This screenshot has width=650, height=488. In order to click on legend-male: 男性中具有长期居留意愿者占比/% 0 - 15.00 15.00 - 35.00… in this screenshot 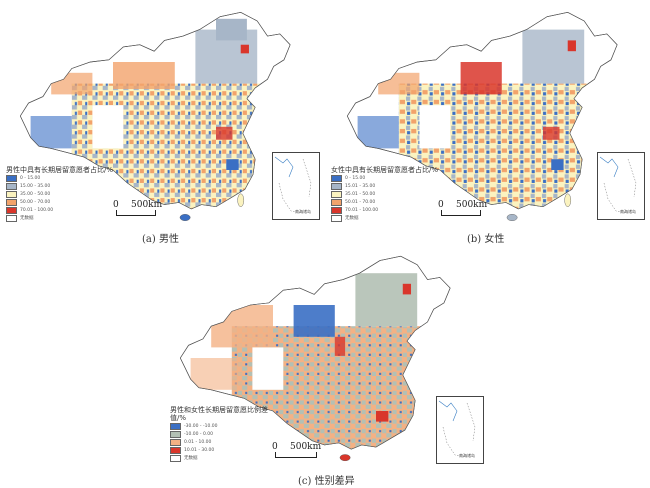, I will do `click(59, 194)`.